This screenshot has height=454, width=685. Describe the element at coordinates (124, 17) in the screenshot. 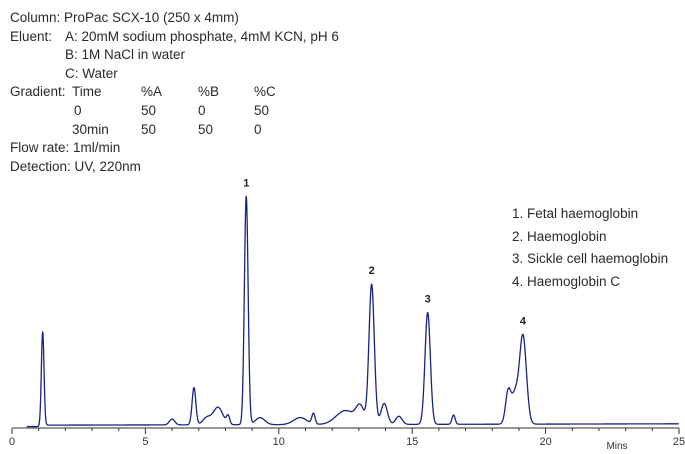

I see `column-text: Column: ProPac SCX-10 (250 x 4mm)` at that location.